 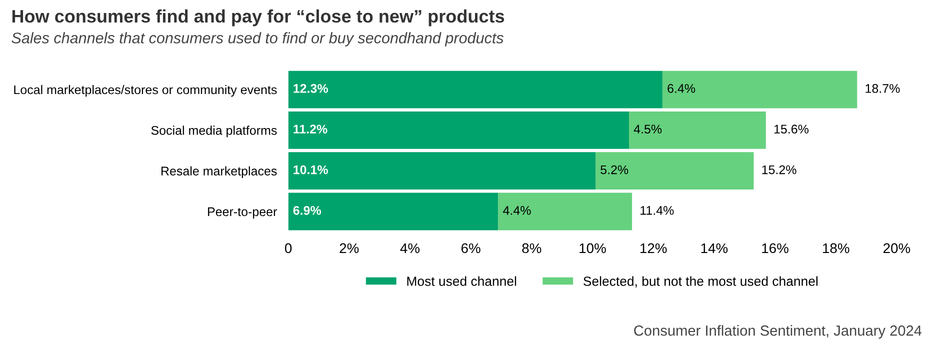 What do you see at coordinates (614, 169) in the screenshot?
I see `data-label: 5.2%` at bounding box center [614, 169].